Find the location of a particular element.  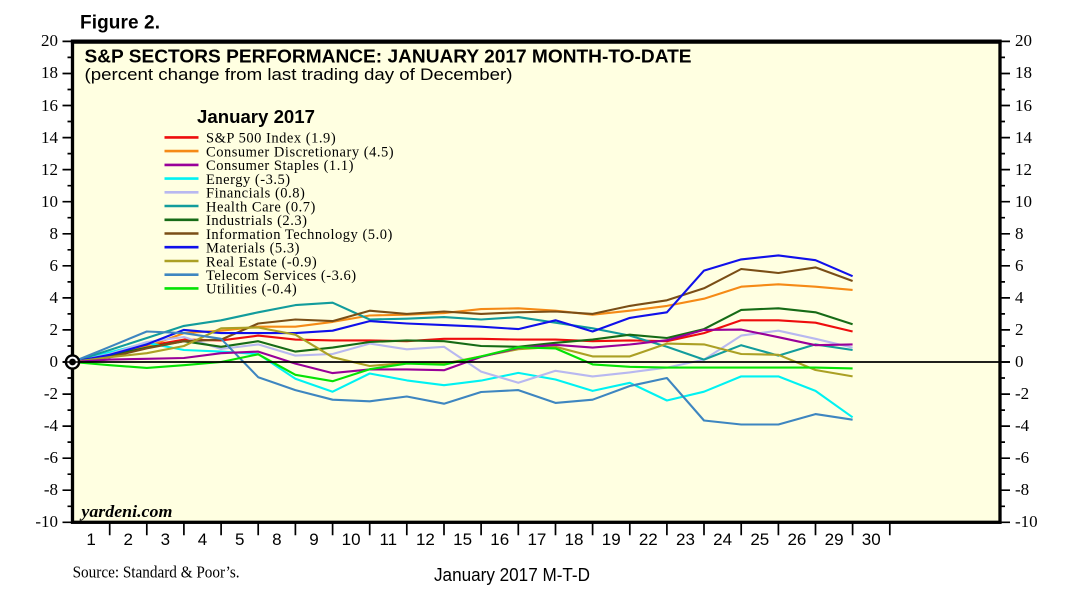

svg-text: 26 is located at coordinates (796, 539).